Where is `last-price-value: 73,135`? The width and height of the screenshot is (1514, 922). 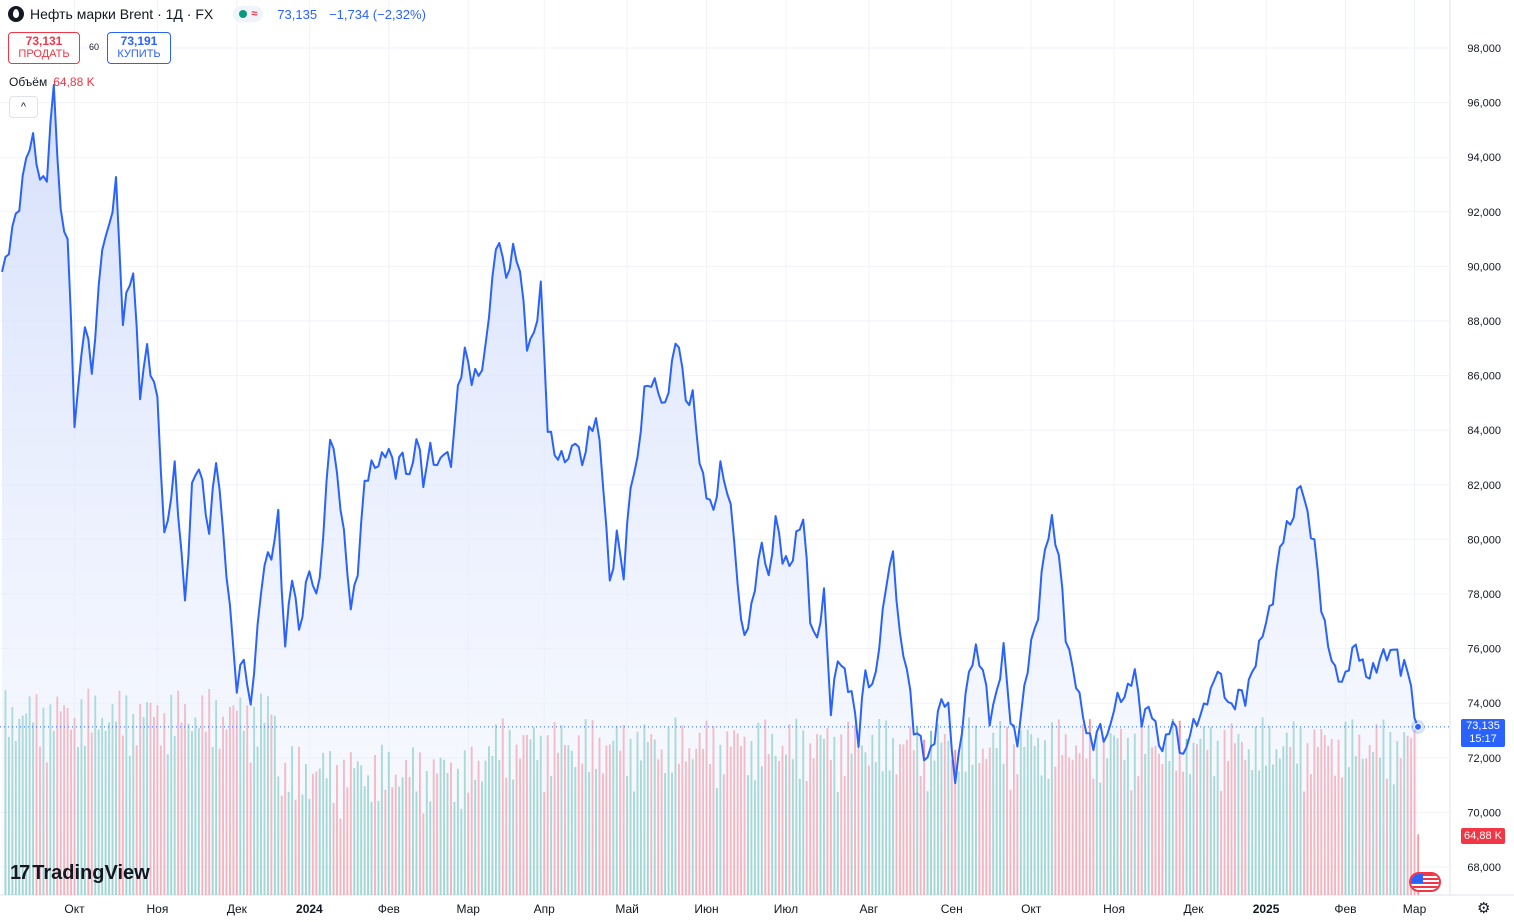 last-price-value: 73,135 is located at coordinates (1483, 725).